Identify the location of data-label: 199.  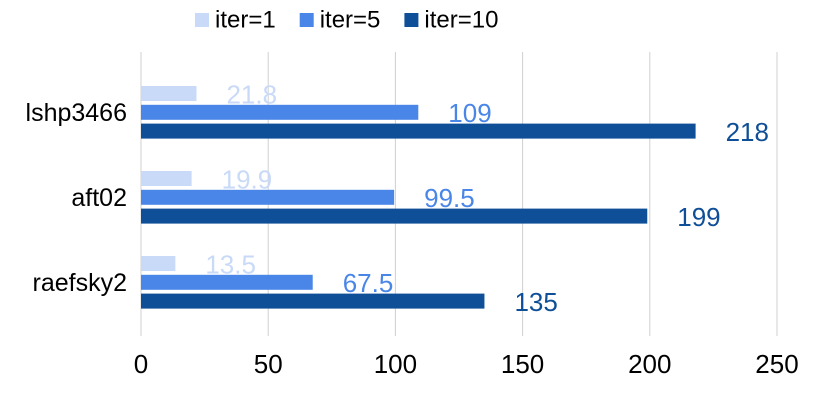
(698, 217).